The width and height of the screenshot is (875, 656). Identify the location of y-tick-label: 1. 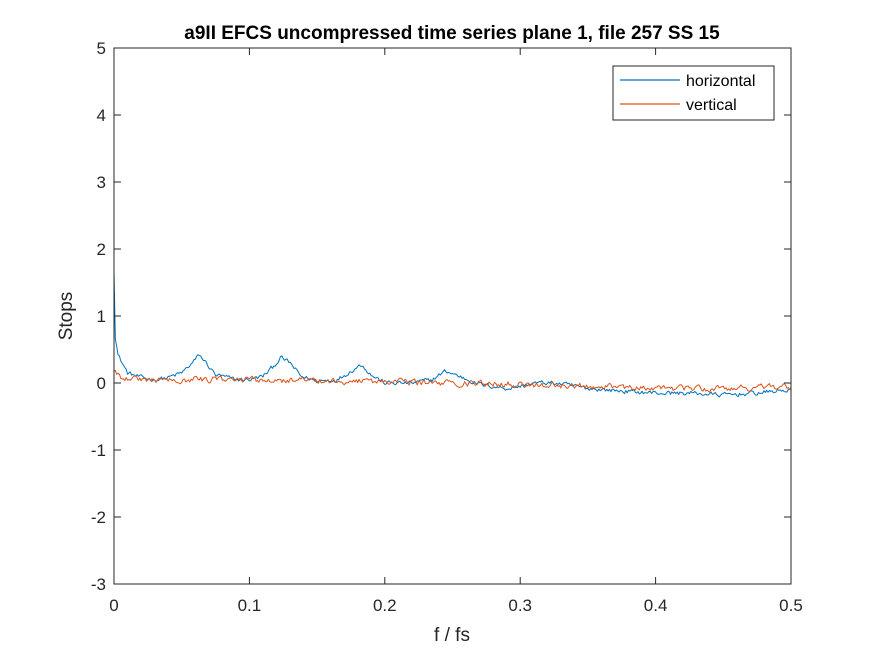
(101, 316).